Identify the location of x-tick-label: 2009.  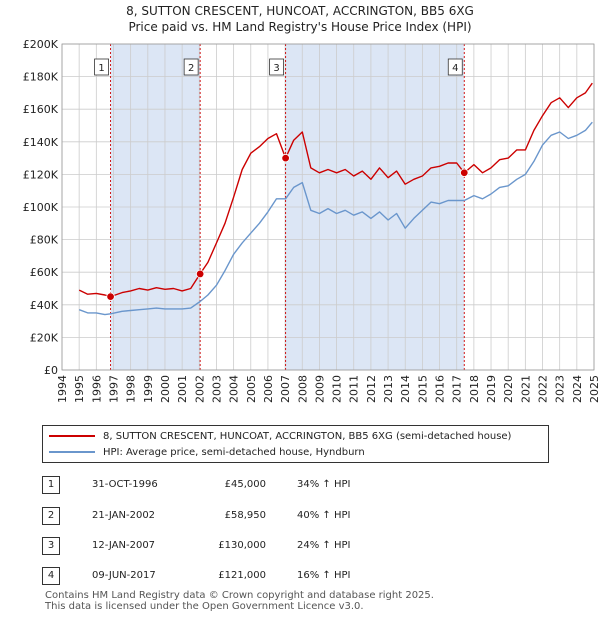
(319, 389).